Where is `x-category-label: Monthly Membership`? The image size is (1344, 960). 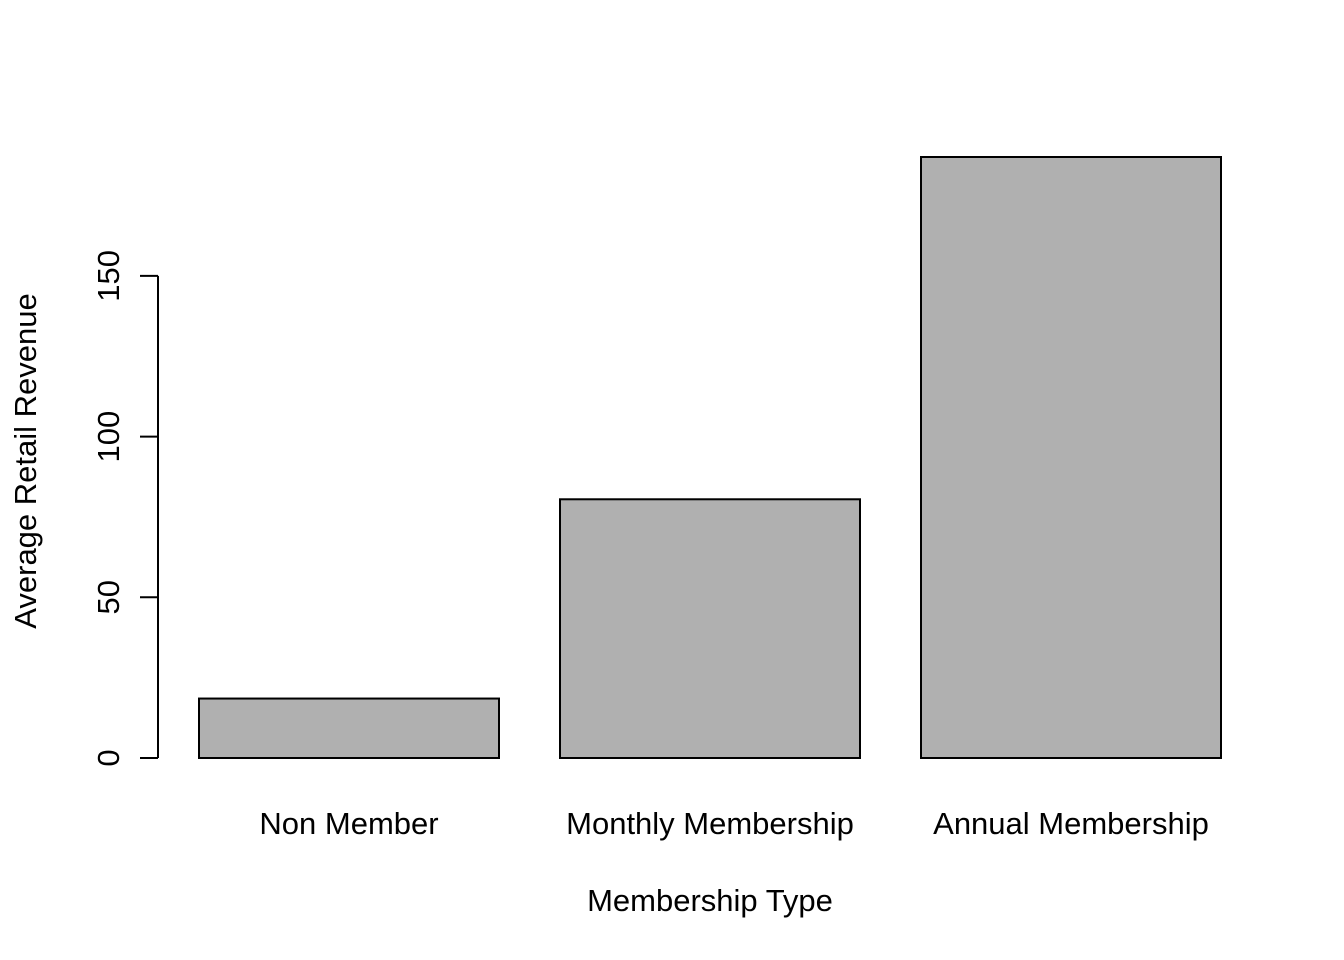 x-category-label: Monthly Membership is located at coordinates (710, 823).